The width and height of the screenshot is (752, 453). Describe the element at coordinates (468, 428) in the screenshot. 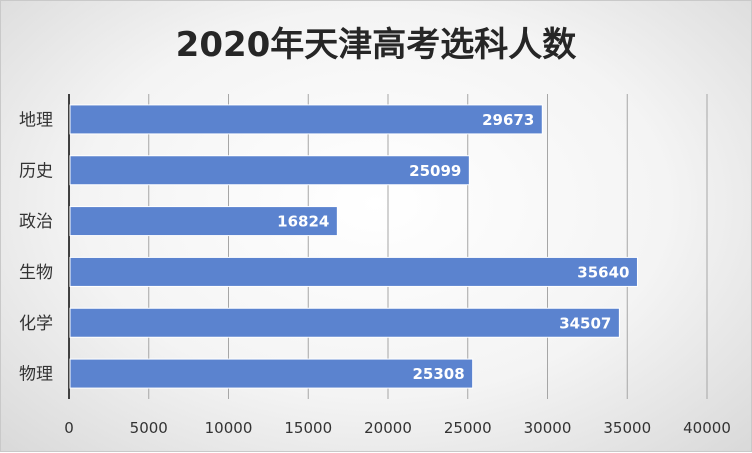

I see `x-tick-label: 25000` at that location.